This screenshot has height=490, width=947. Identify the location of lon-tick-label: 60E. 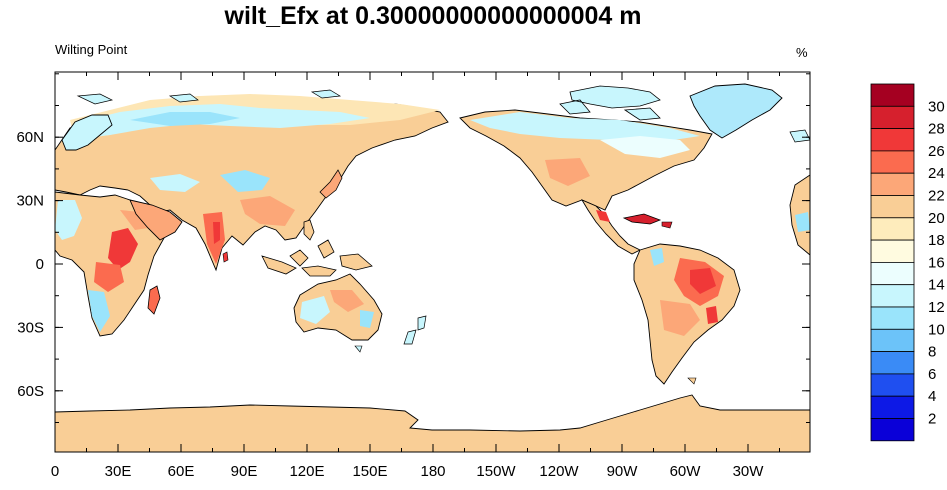
(181, 471).